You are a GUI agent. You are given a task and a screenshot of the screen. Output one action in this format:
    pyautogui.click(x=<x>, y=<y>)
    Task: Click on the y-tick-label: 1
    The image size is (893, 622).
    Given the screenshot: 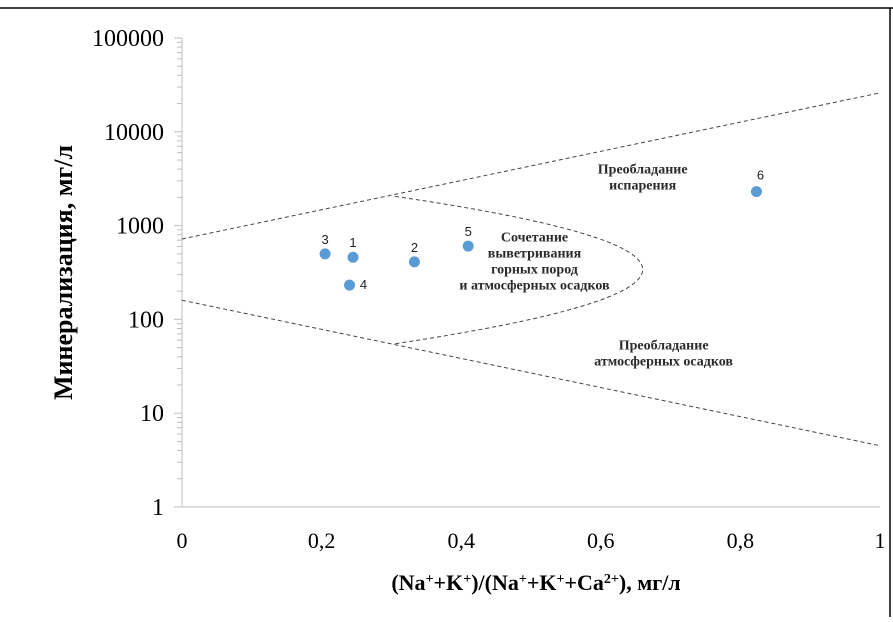 What is the action you would take?
    pyautogui.click(x=158, y=508)
    